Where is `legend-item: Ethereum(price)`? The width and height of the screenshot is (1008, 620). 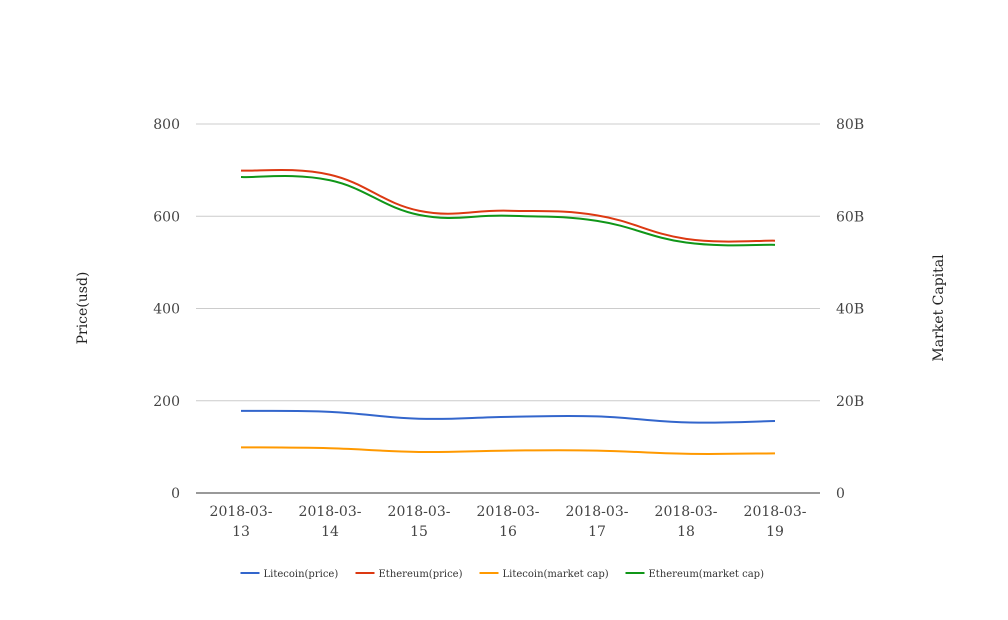
legend-item: Ethereum(price) is located at coordinates (409, 574).